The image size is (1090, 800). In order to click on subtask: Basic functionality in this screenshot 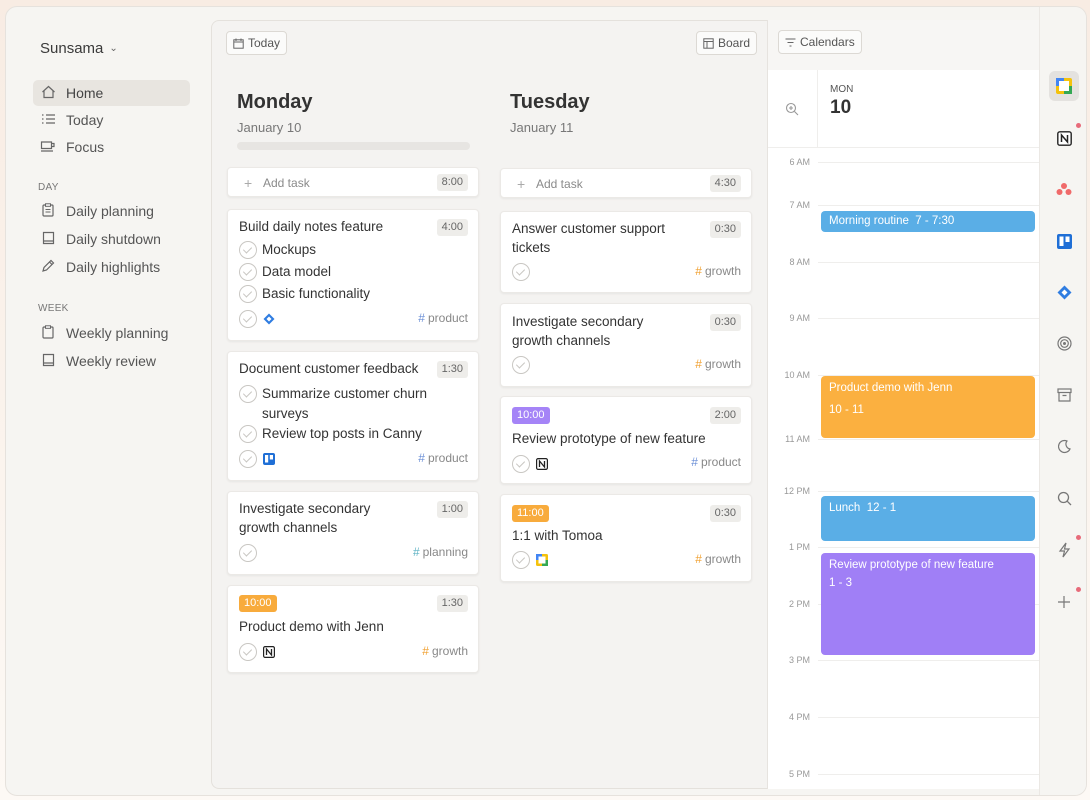, I will do `click(304, 294)`.